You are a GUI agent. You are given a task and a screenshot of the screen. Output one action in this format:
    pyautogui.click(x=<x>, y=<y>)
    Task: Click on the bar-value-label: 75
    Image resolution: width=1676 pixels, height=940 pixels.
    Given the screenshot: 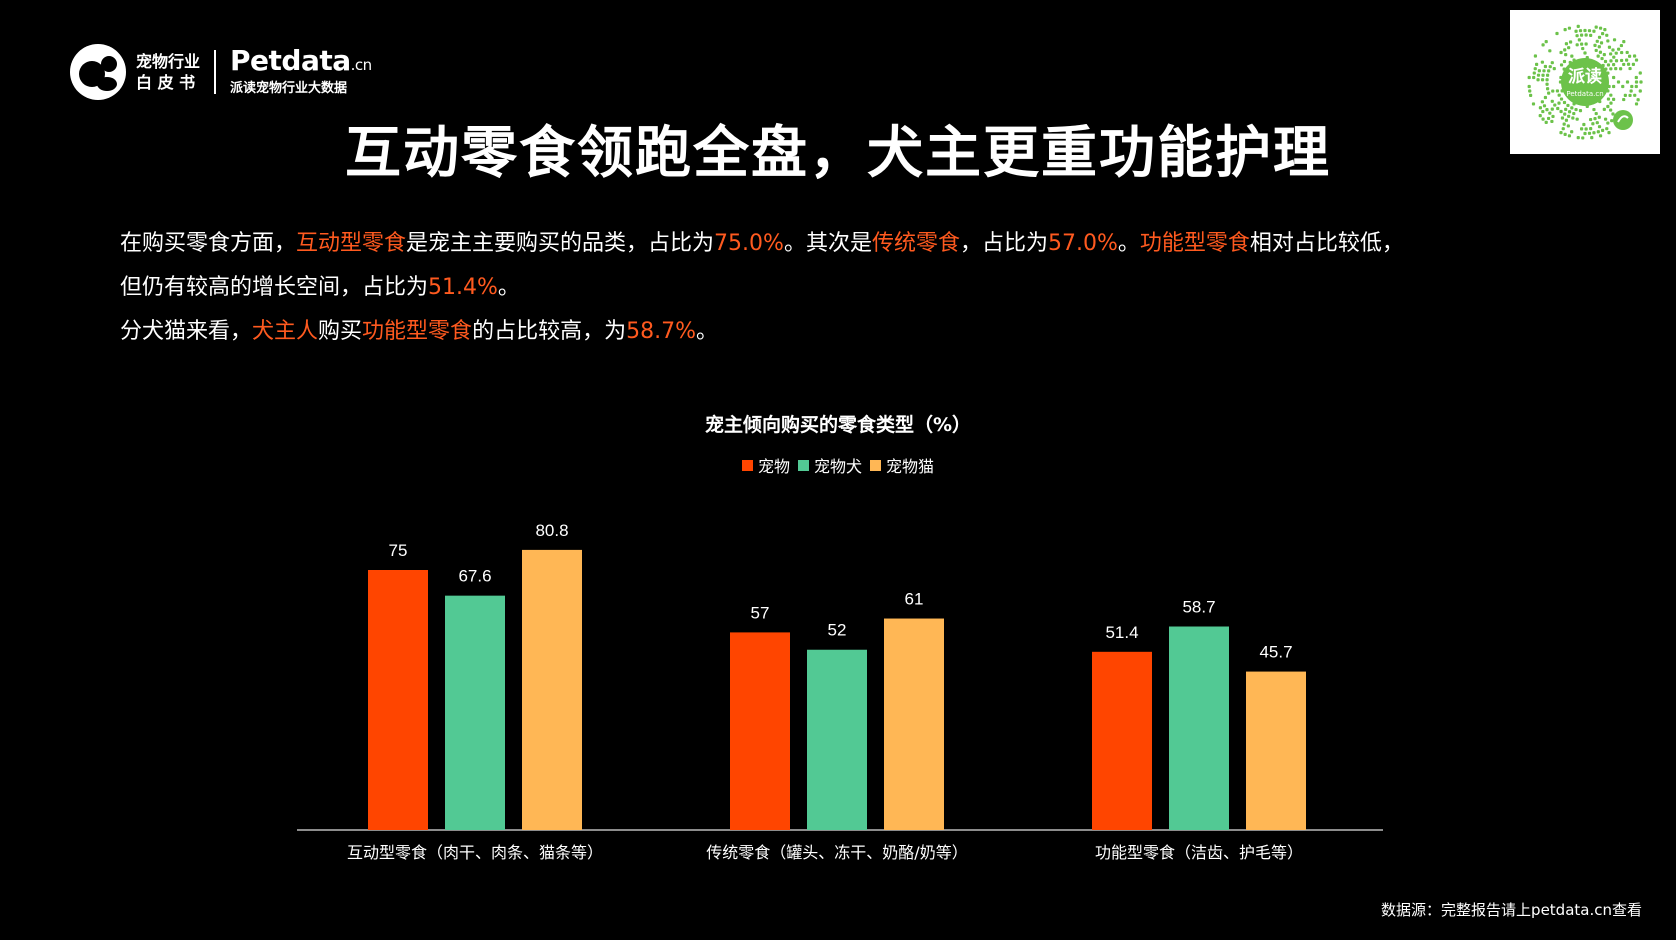 What is the action you would take?
    pyautogui.click(x=398, y=550)
    